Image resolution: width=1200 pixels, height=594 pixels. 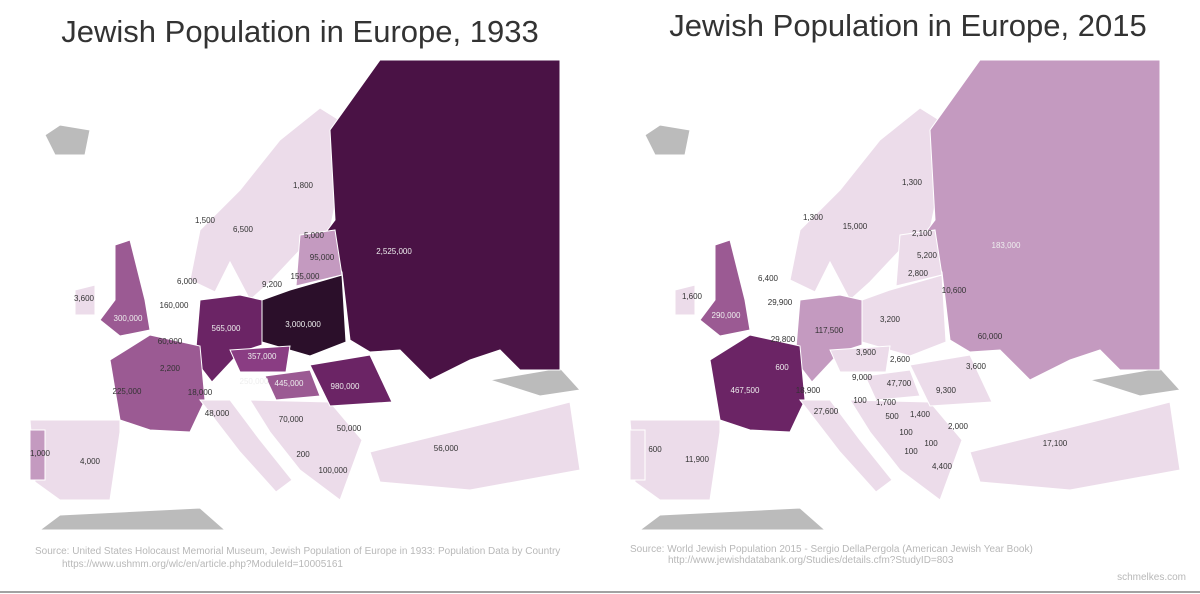 I want to click on population-label: 250,000, so click(x=254, y=381).